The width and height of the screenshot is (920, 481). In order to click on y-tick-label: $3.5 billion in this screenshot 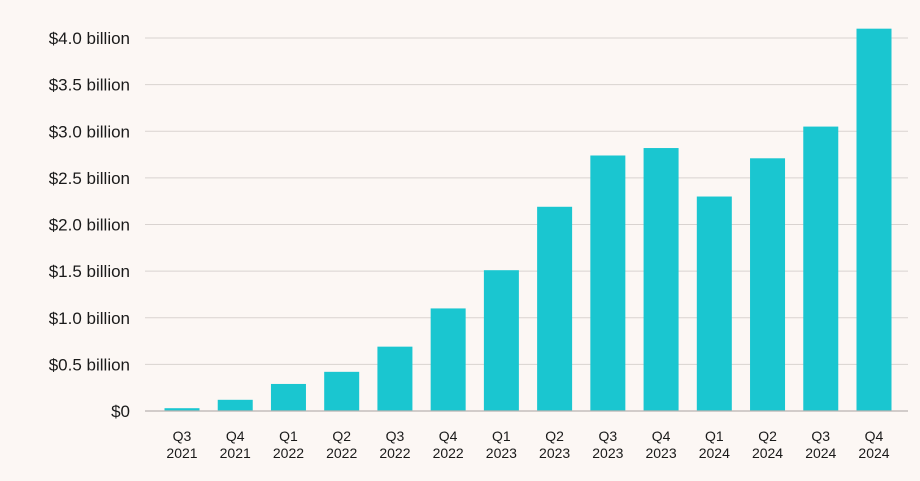, I will do `click(89, 85)`.